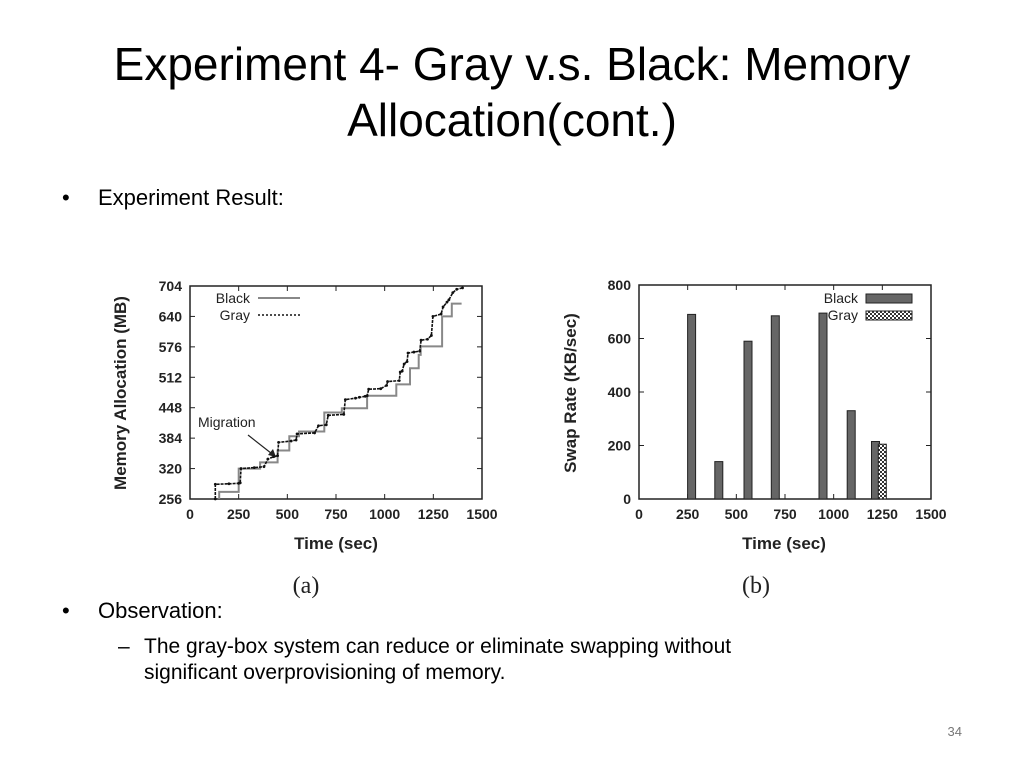 The image size is (1024, 768). What do you see at coordinates (570, 393) in the screenshot?
I see `y-axis-label-b: Swap Rate (KB/sec)` at bounding box center [570, 393].